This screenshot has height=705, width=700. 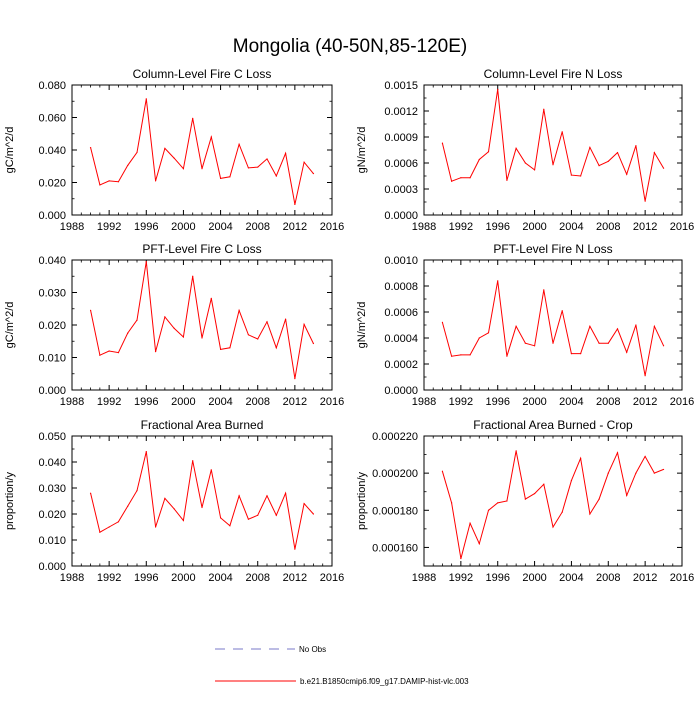 I want to click on y-axis-label: gN/m^2/d, so click(x=362, y=150).